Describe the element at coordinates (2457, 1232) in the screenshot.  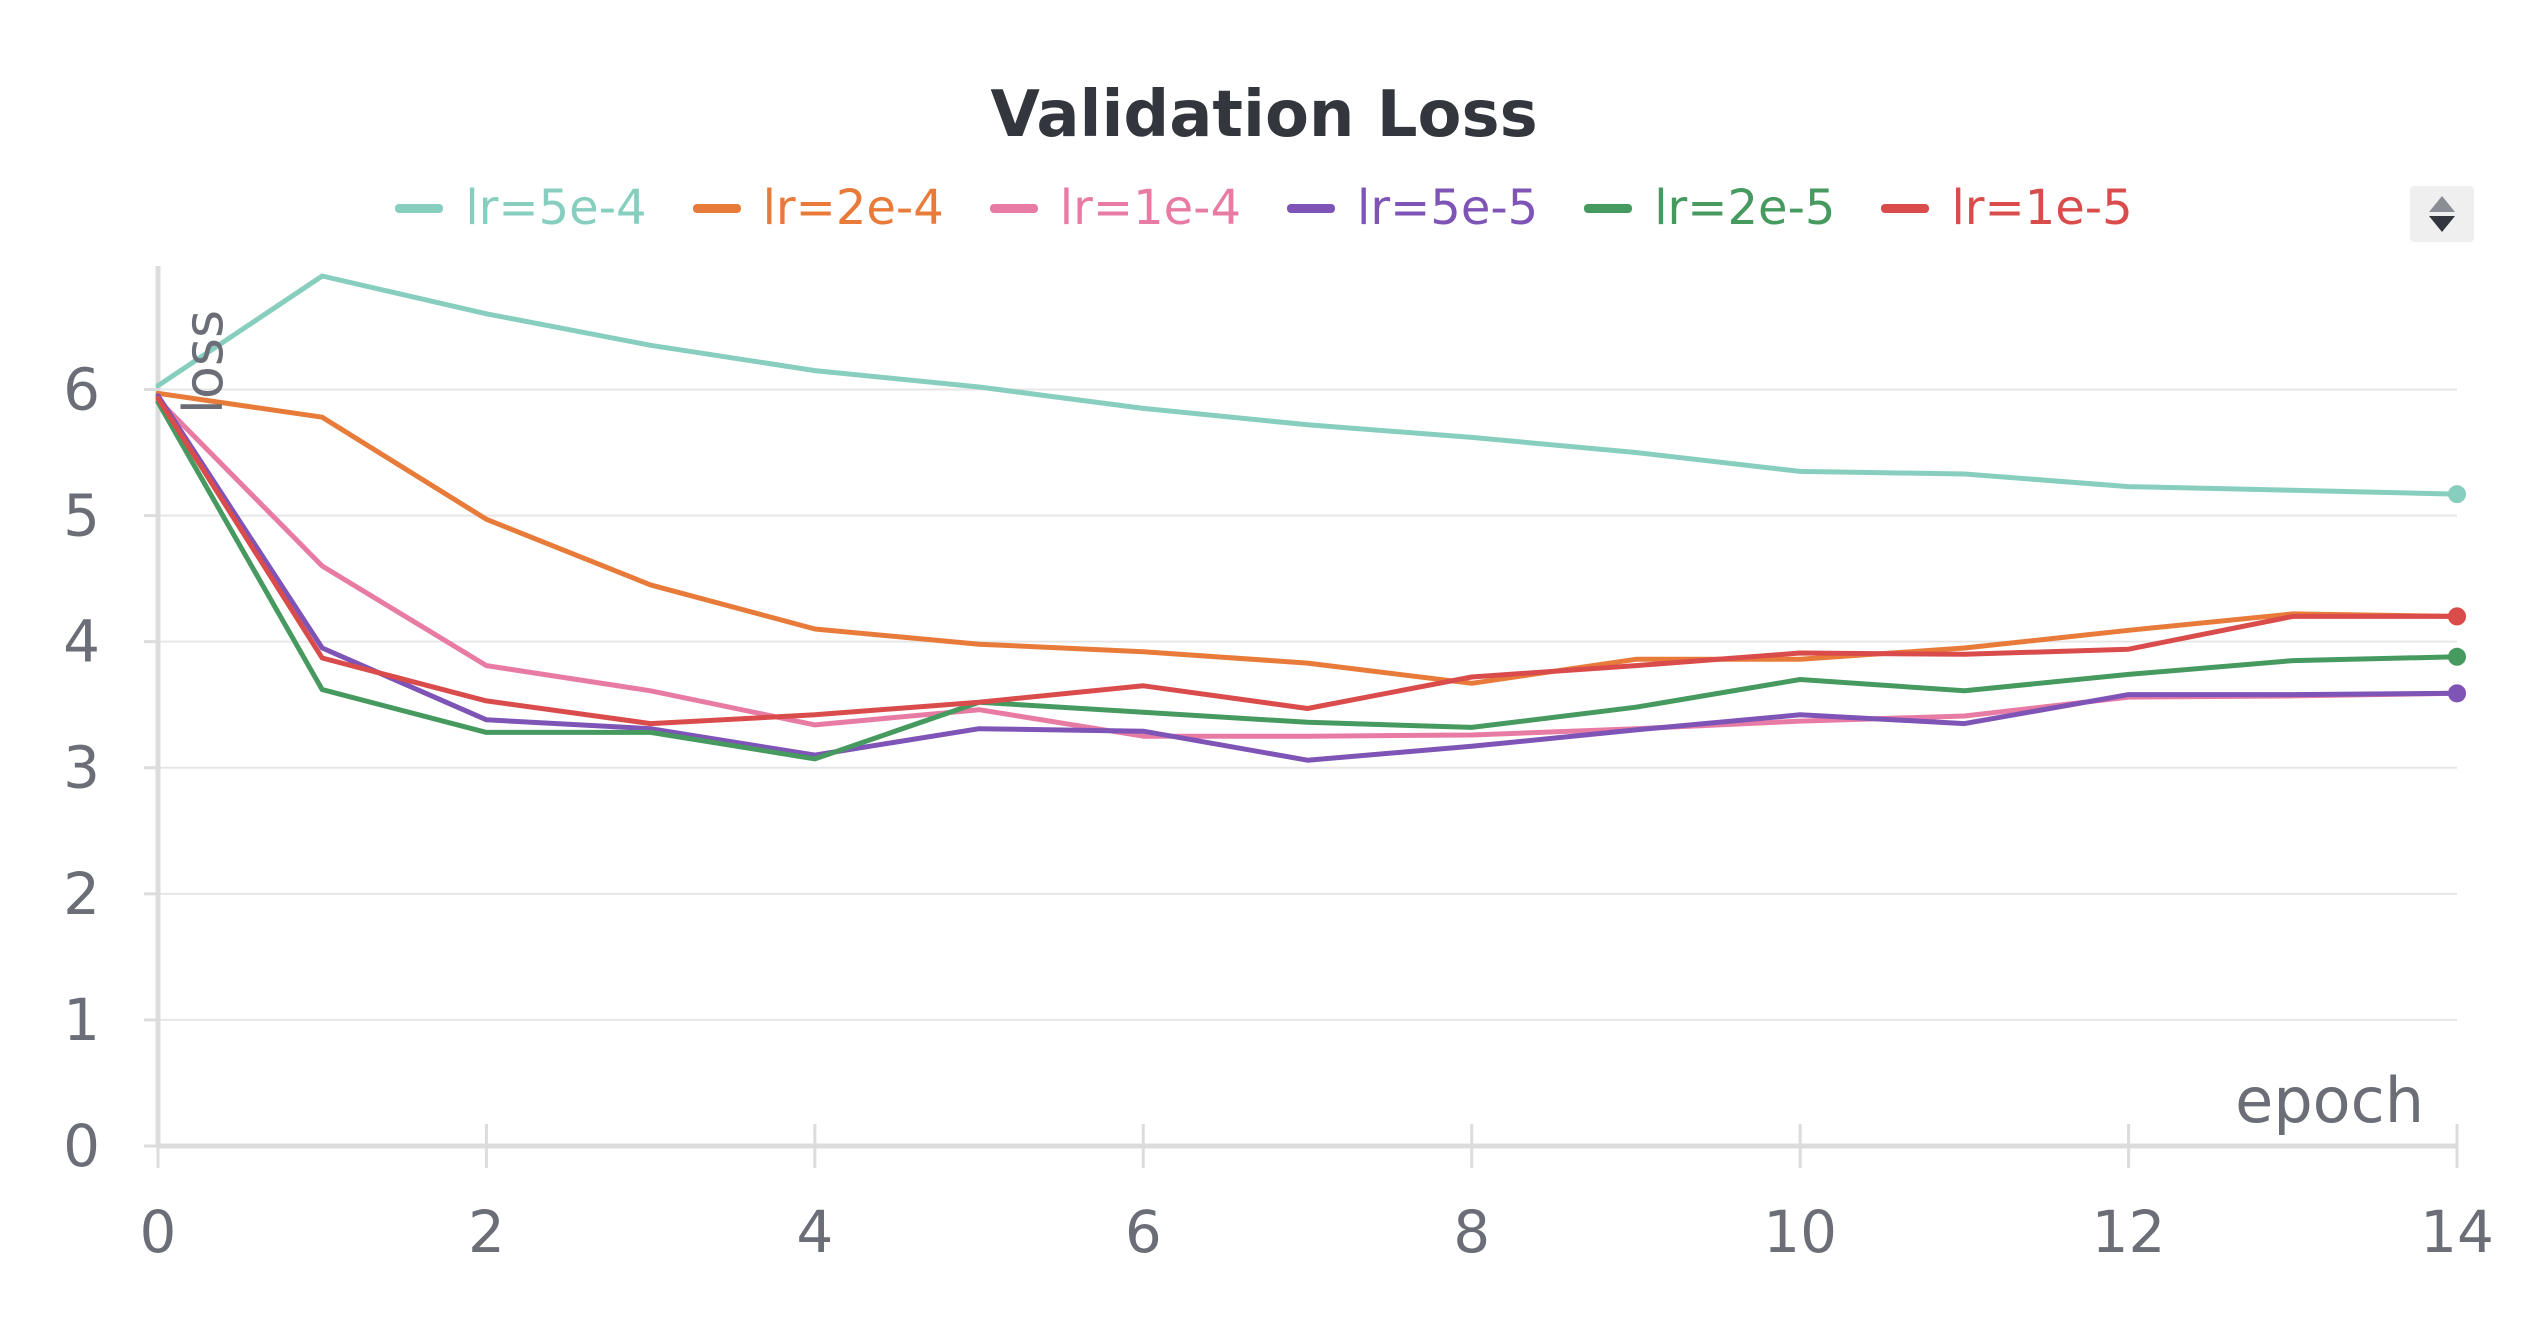
I see `x-tick-label: 14` at that location.